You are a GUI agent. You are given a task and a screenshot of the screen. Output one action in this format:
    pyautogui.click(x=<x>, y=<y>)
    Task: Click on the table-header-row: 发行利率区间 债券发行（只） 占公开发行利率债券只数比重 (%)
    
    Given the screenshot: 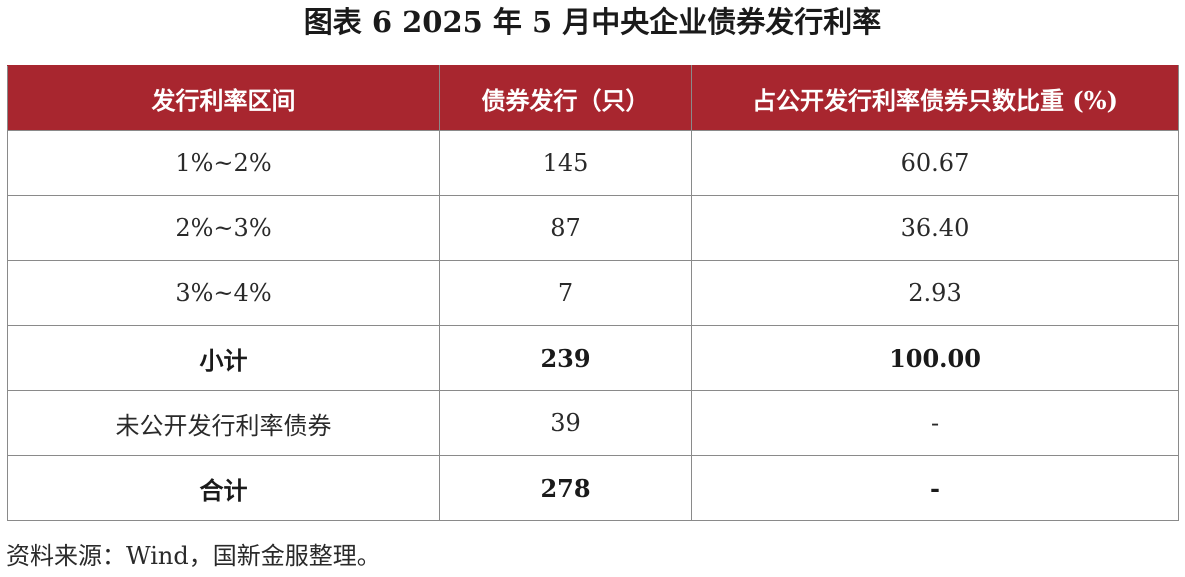 What is the action you would take?
    pyautogui.click(x=593, y=98)
    